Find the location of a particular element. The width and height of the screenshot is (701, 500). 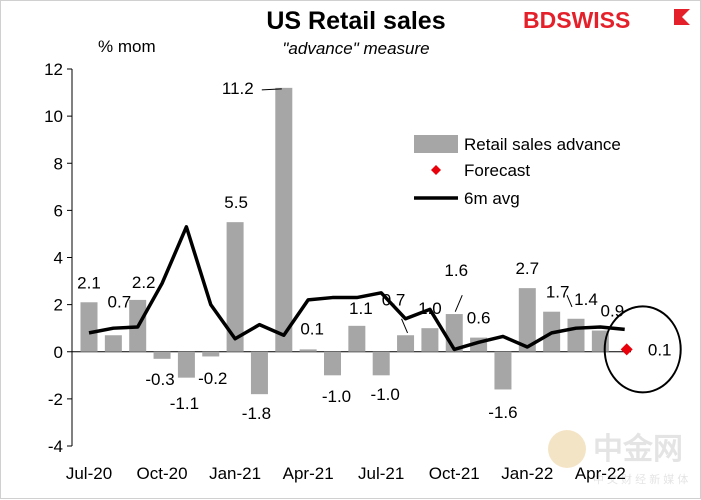

svg-text: BDSWISS is located at coordinates (576, 20).